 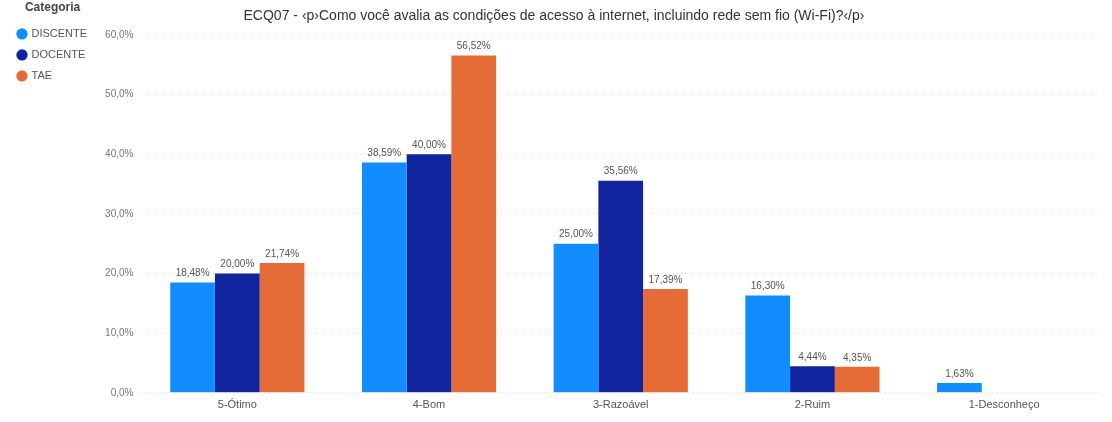 What do you see at coordinates (59, 32) in the screenshot?
I see `legend-label: DISCENTE` at bounding box center [59, 32].